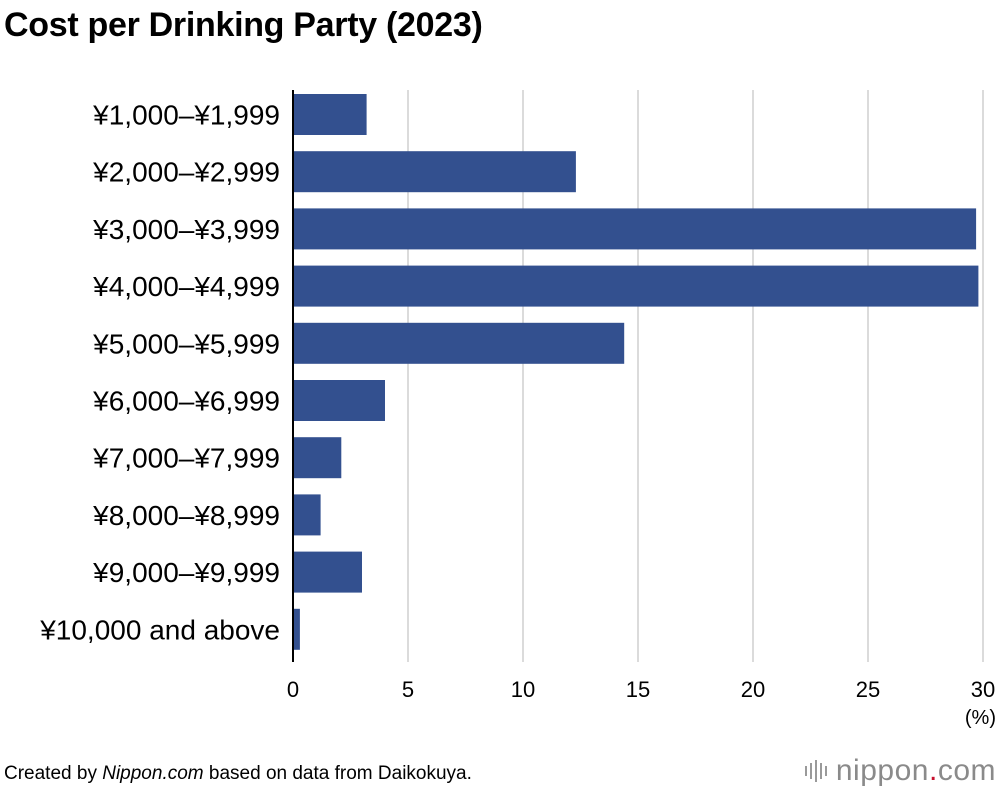 This screenshot has height=796, width=1000. Describe the element at coordinates (408, 689) in the screenshot. I see `x-tick-label: 5` at that location.